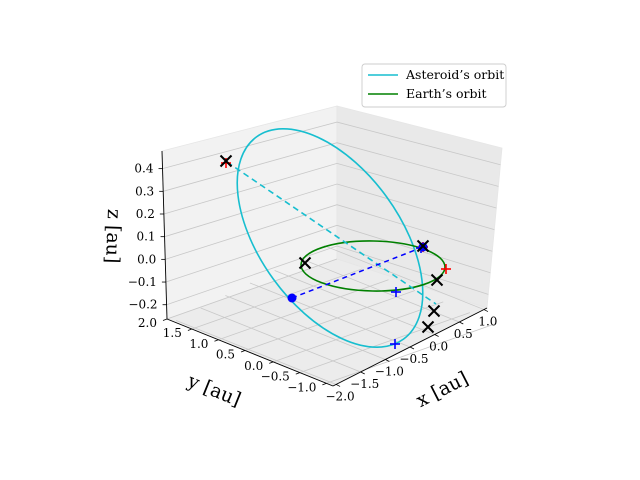  What do you see at coordinates (145, 214) in the screenshot?
I see `z-tick-label: 0.2` at bounding box center [145, 214].